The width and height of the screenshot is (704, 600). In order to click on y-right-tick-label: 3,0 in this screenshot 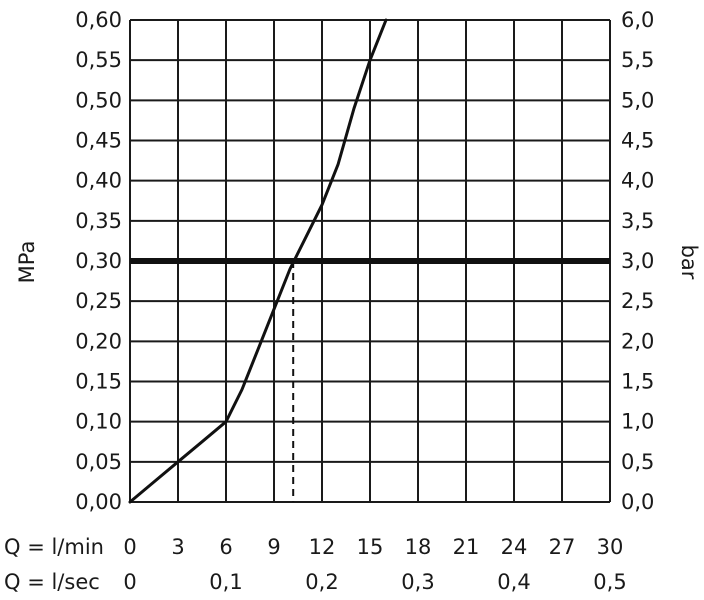, I will do `click(637, 261)`.